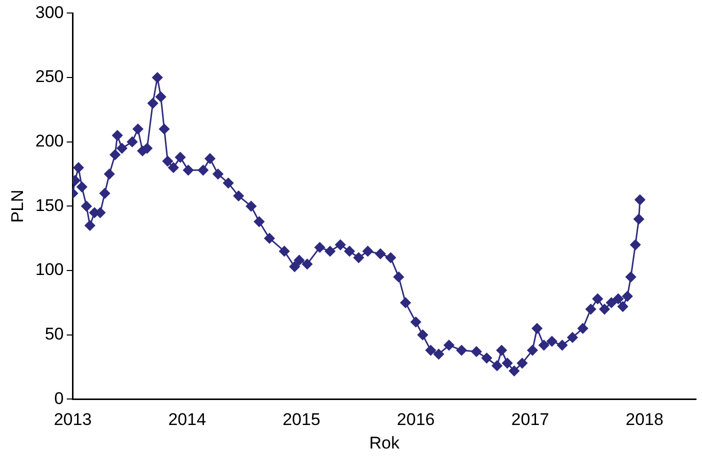 This screenshot has width=702, height=456. What do you see at coordinates (49, 270) in the screenshot?
I see `y-tick-label: 100` at bounding box center [49, 270].